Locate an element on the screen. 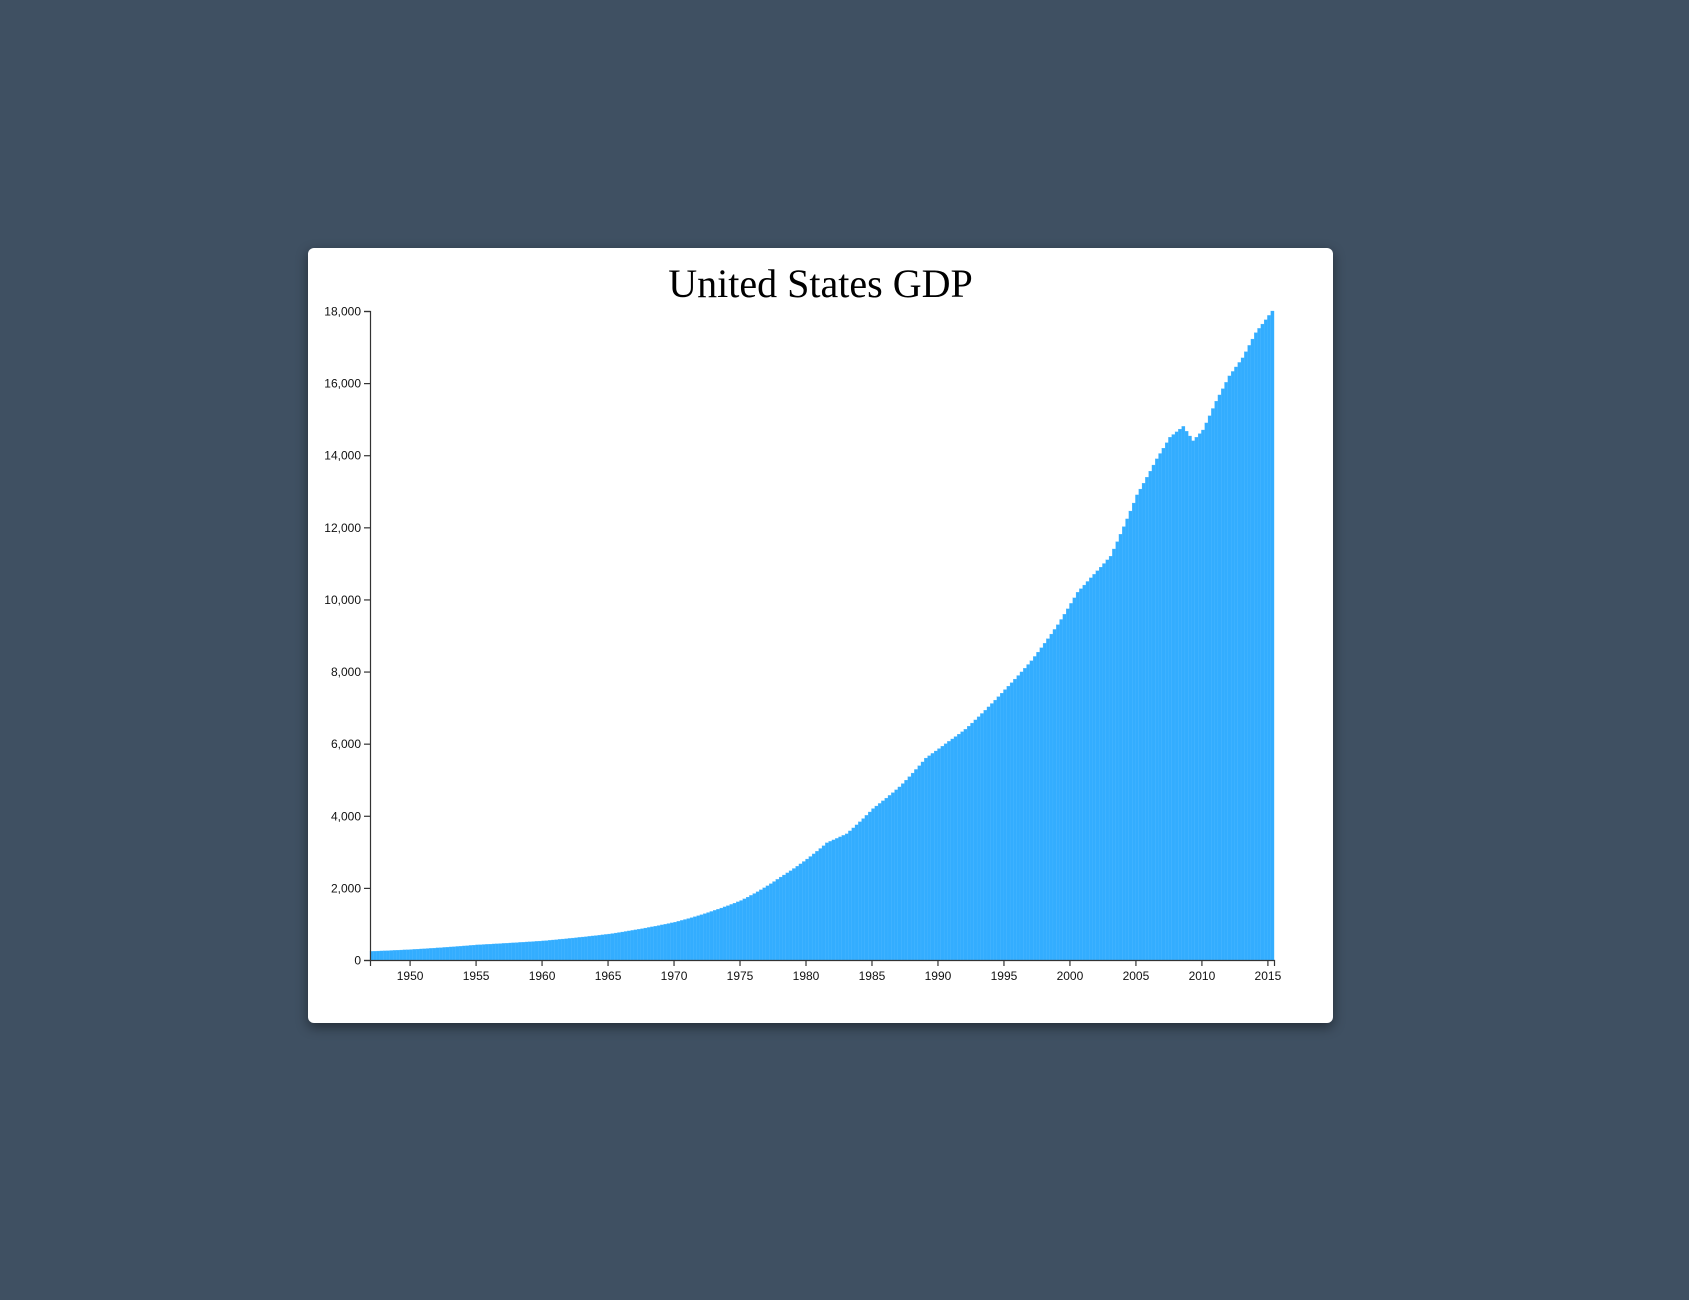  x-tick-label: 1965 is located at coordinates (608, 976).